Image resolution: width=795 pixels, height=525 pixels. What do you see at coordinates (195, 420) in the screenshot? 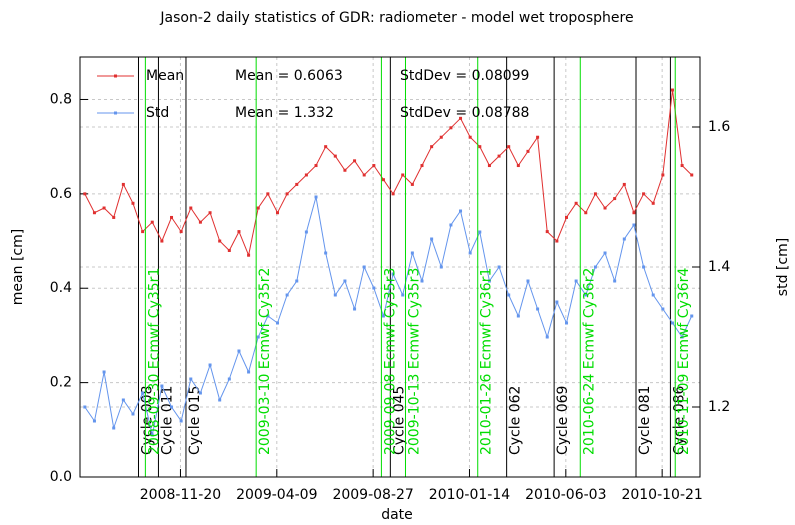
I see `event-label: Cycle 015` at bounding box center [195, 420].